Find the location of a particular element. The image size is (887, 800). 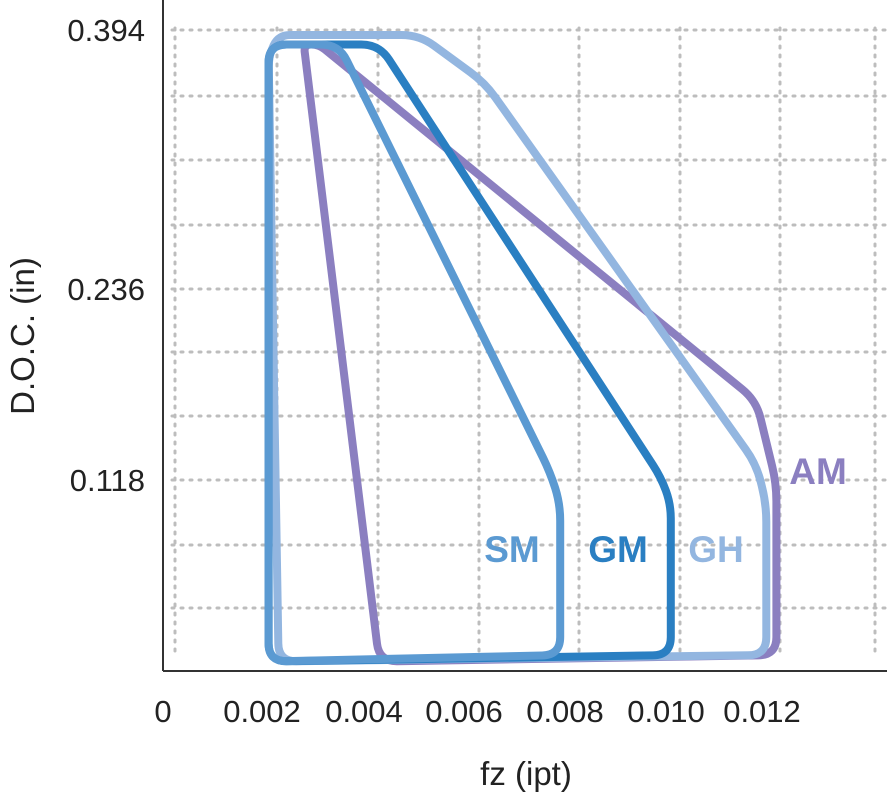

y-axis-title: D.O.C. (in) is located at coordinates (22, 336).